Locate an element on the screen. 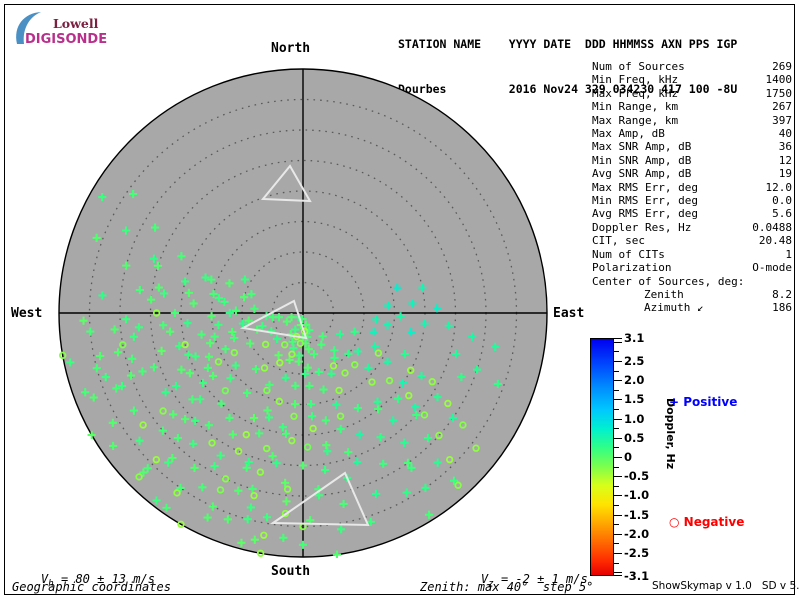  stat-label: Max SNR Amp, dB is located at coordinates (642, 147).